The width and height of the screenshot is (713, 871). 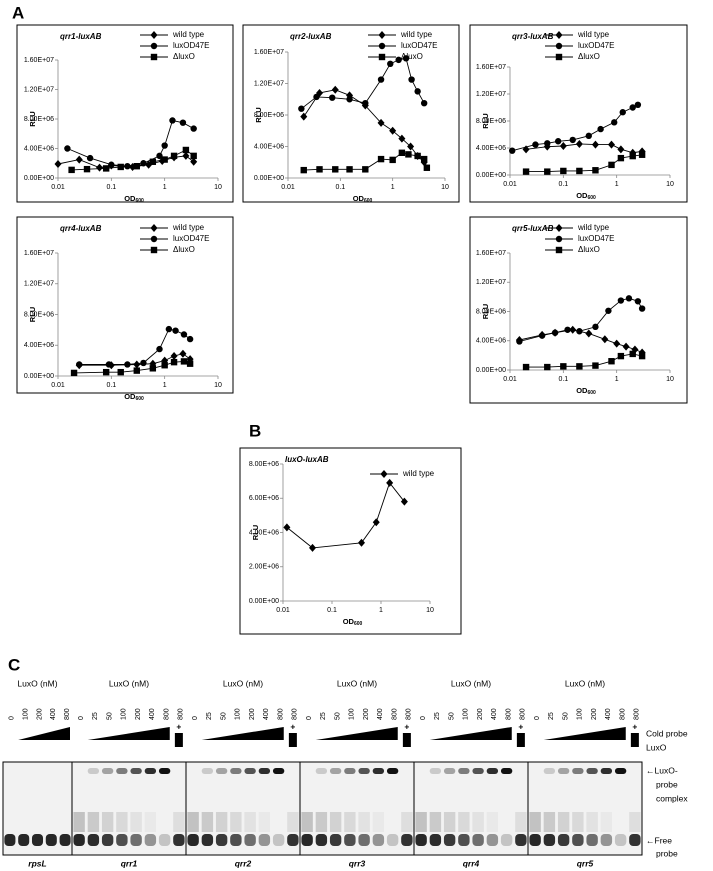 What do you see at coordinates (672, 798) in the screenshot?
I see `complex-label: complex` at bounding box center [672, 798].